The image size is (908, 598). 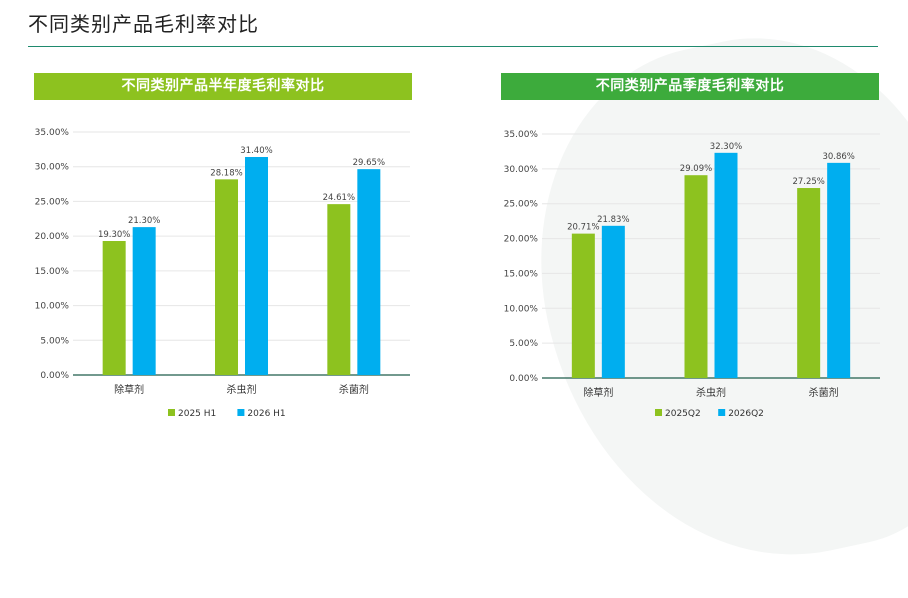 What do you see at coordinates (583, 228) in the screenshot?
I see `data-label: 20.71%` at bounding box center [583, 228].